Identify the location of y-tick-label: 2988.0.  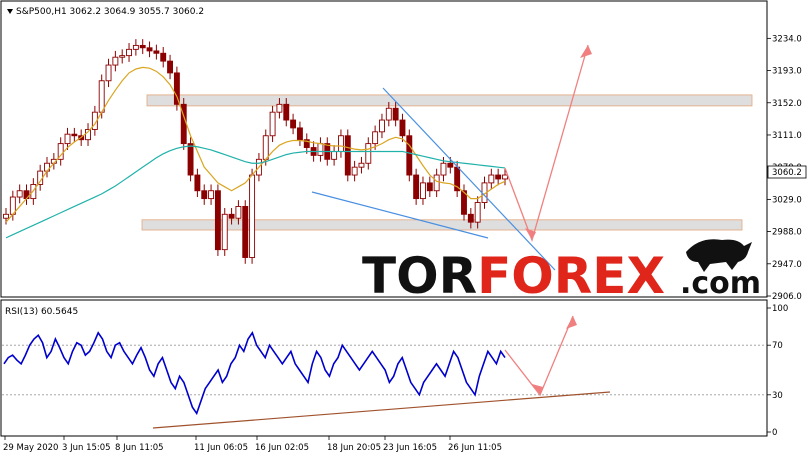
(787, 233).